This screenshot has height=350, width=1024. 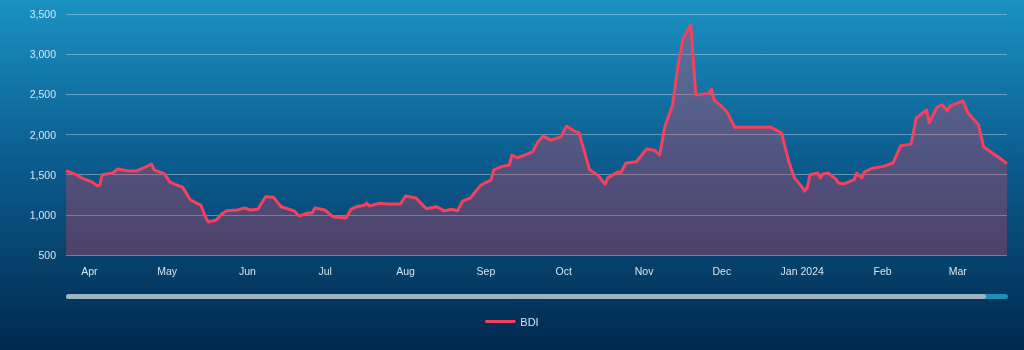 What do you see at coordinates (406, 270) in the screenshot?
I see `x-tick-label: Aug` at bounding box center [406, 270].